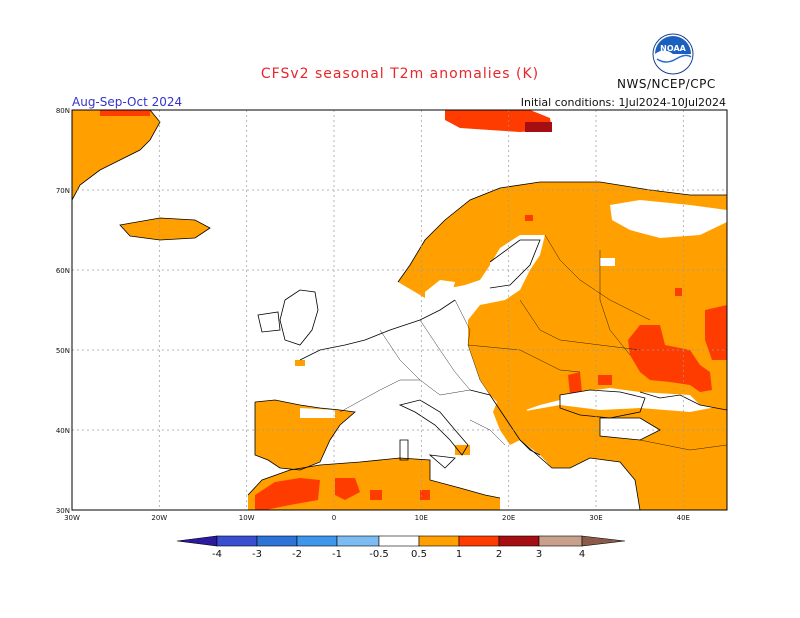 This screenshot has width=800, height=618. Describe the element at coordinates (159, 518) in the screenshot. I see `lon-label: 20W` at that location.